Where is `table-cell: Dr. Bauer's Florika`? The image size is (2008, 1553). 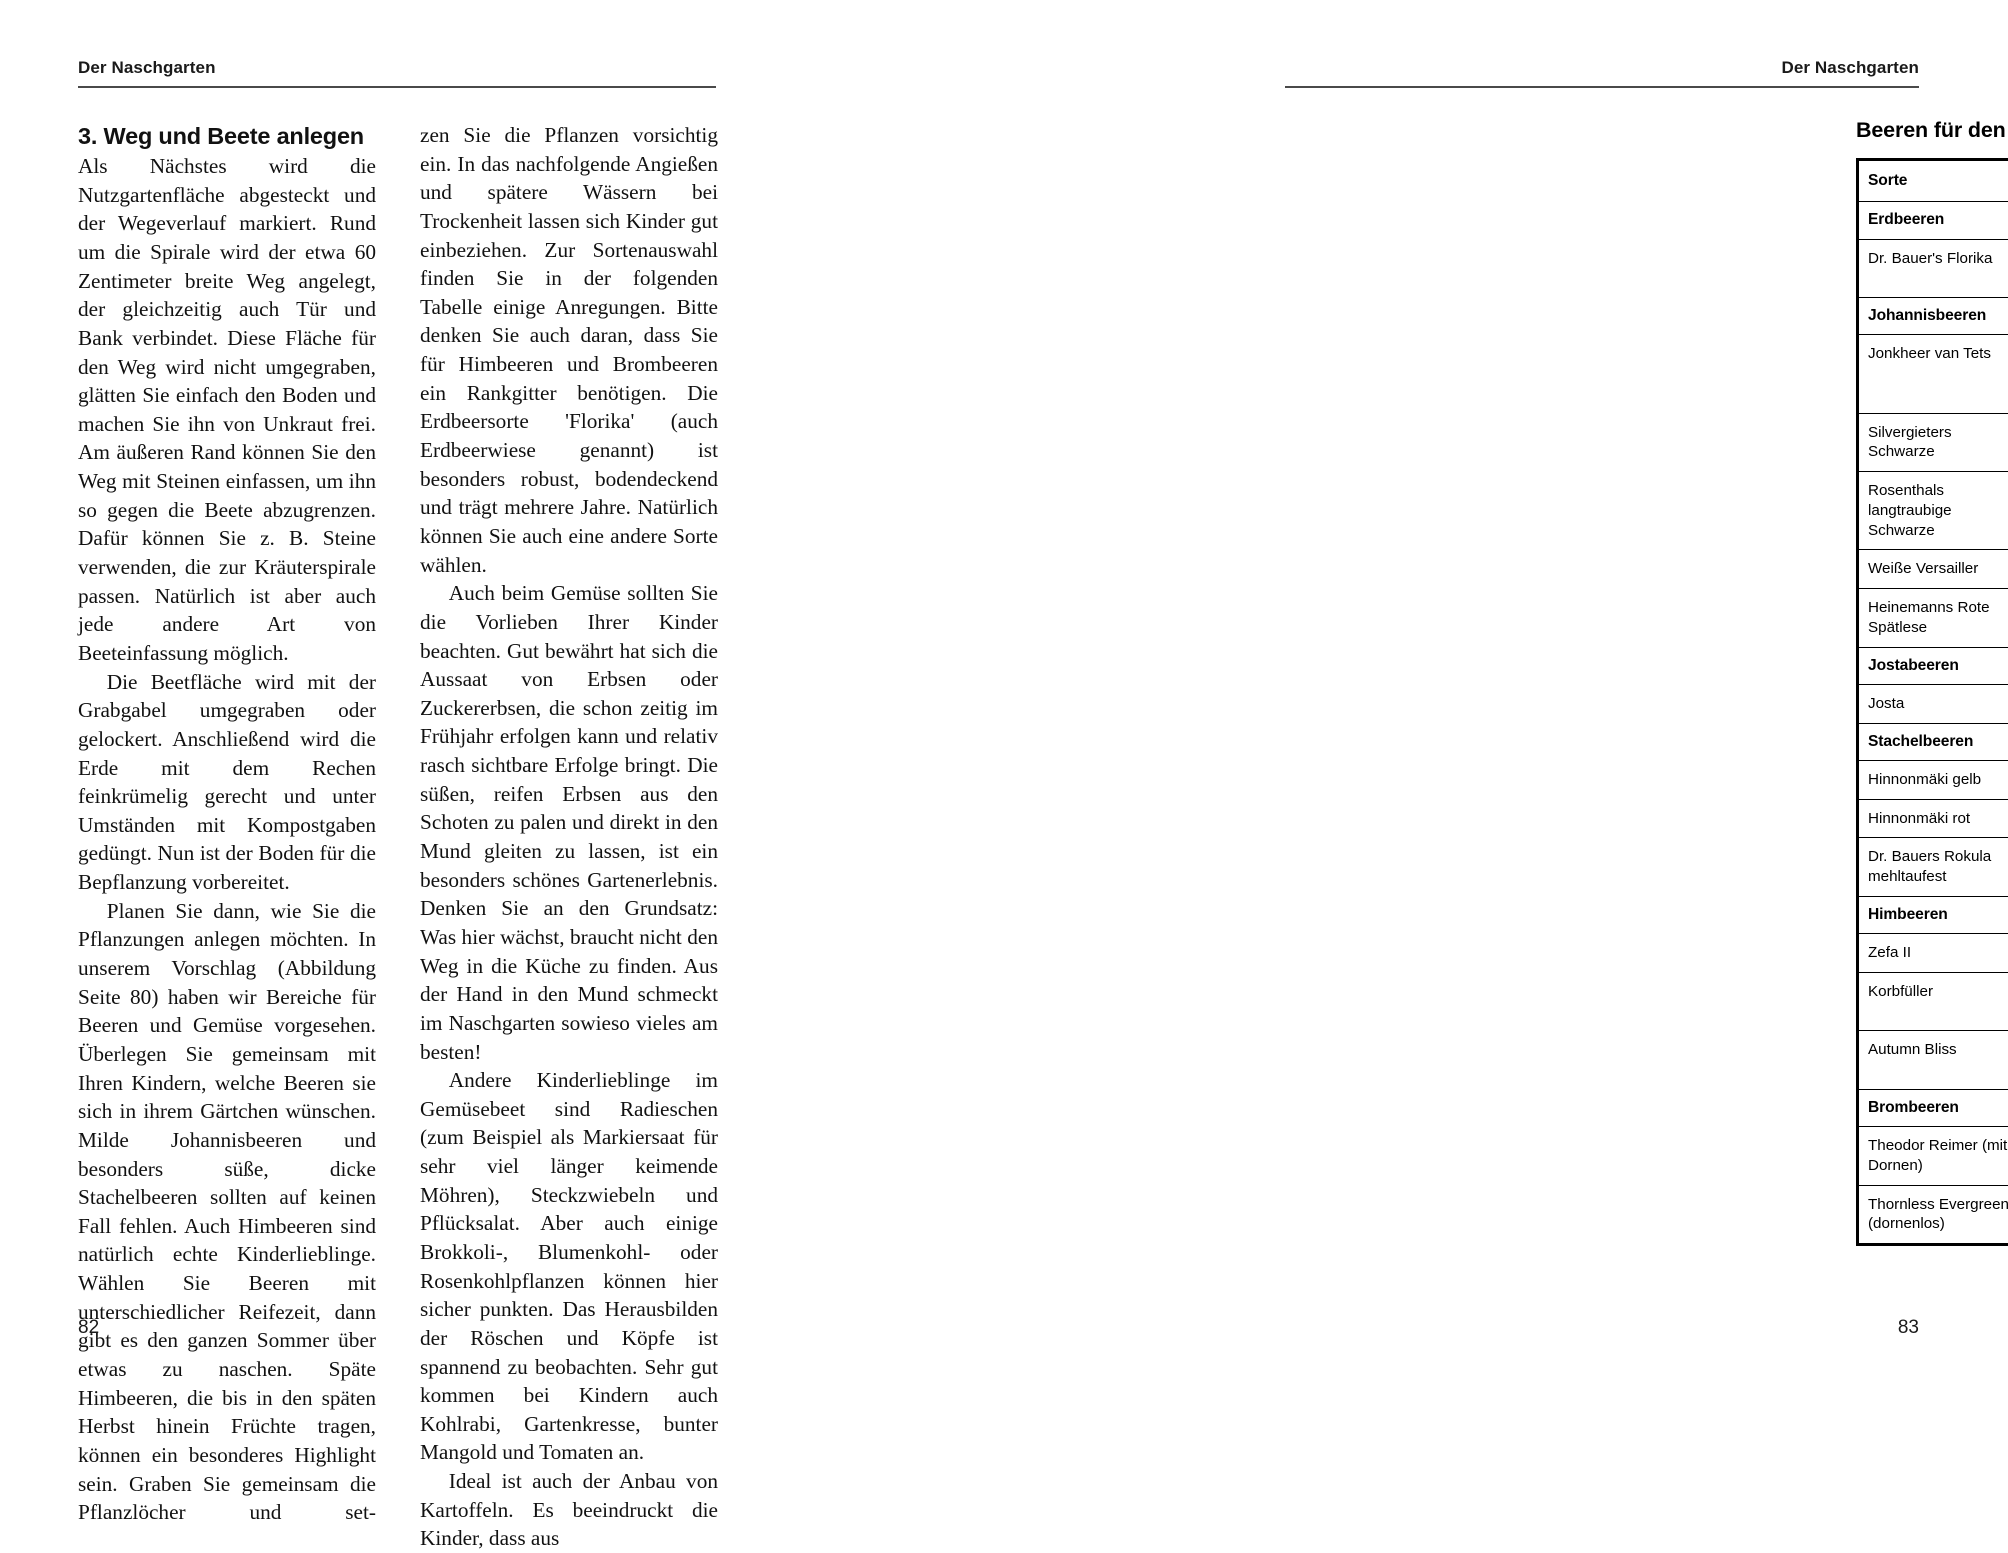
table-cell: Dr. Bauer's Florika is located at coordinates (1933, 268).